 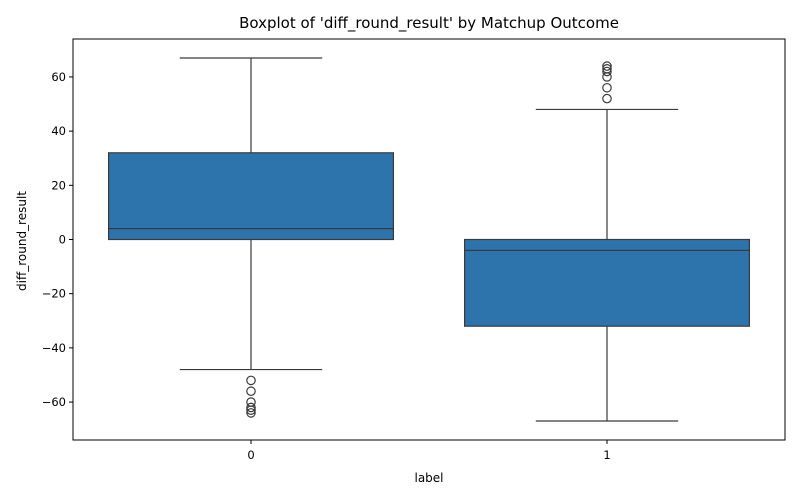 What do you see at coordinates (58, 77) in the screenshot?
I see `y-tick-label: 60` at bounding box center [58, 77].